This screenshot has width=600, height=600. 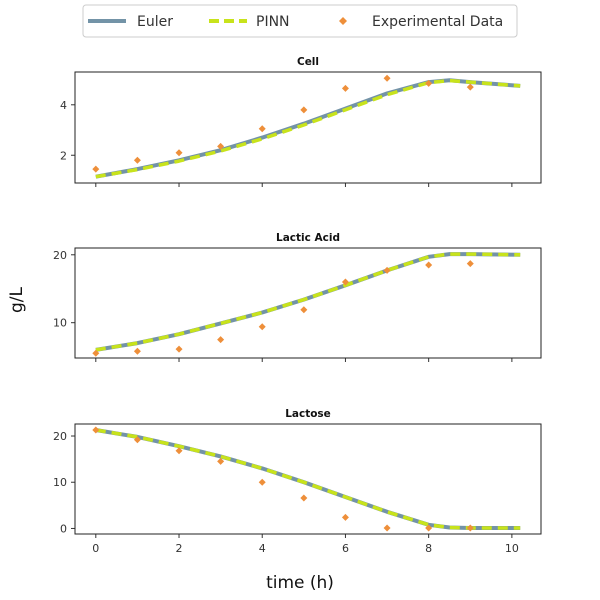 What do you see at coordinates (308, 62) in the screenshot?
I see `panel-title-cell: Cell` at bounding box center [308, 62].